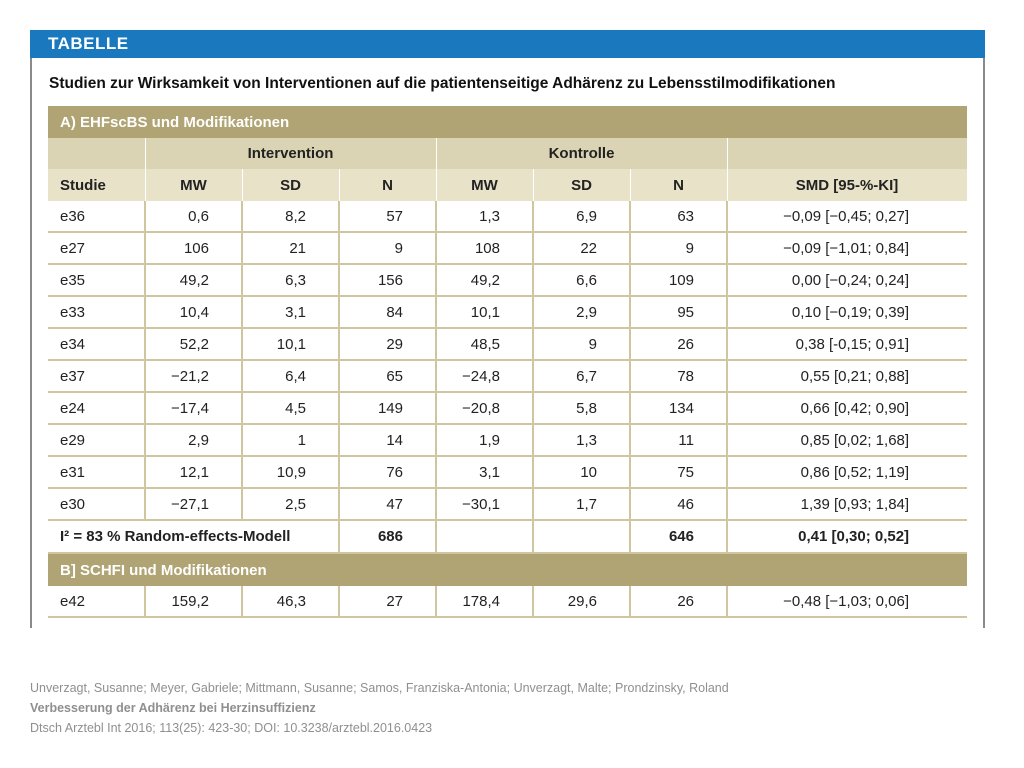 This screenshot has height=768, width=1024. What do you see at coordinates (97, 280) in the screenshot?
I see `cell-studie: e35` at bounding box center [97, 280].